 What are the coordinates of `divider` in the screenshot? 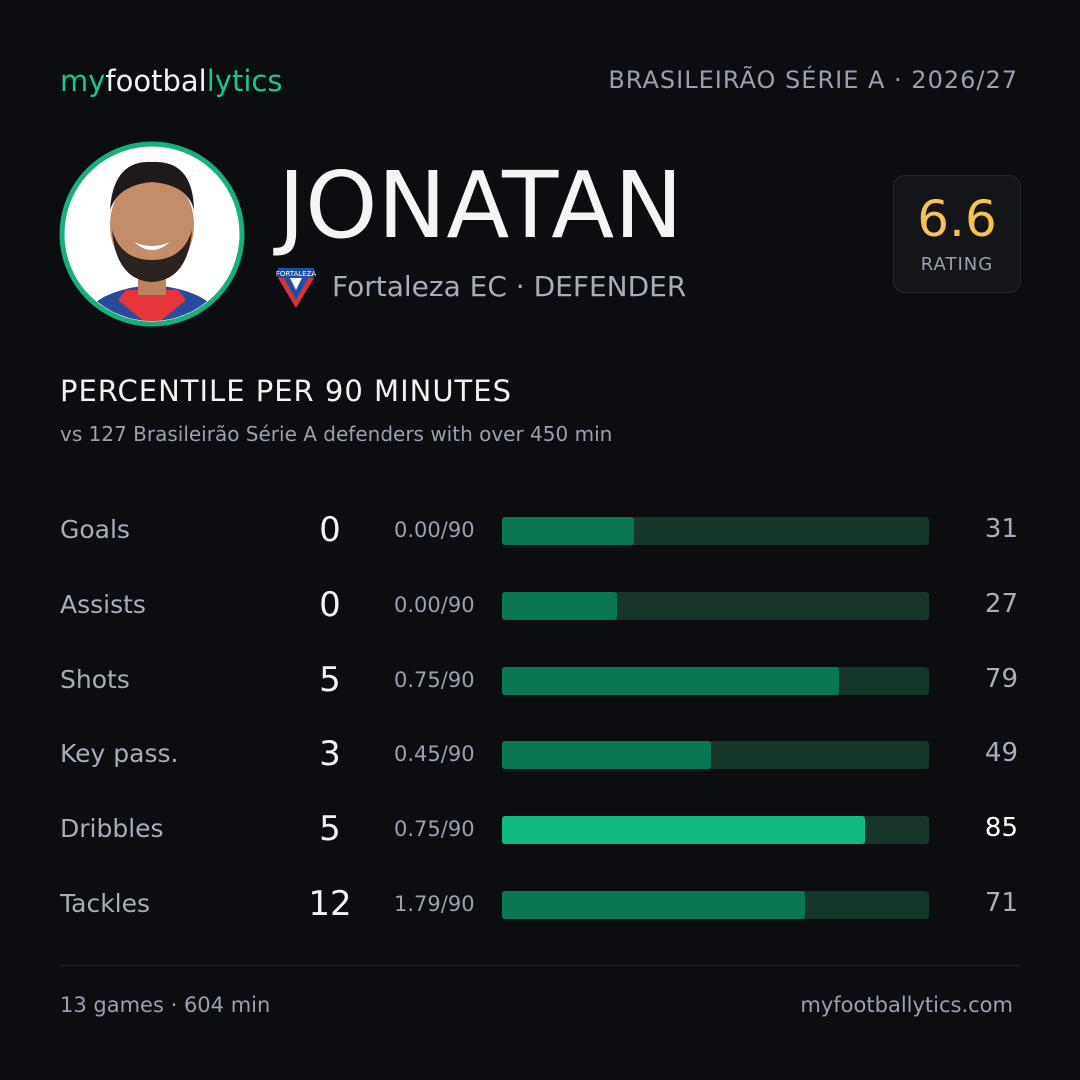 It's located at (540, 965).